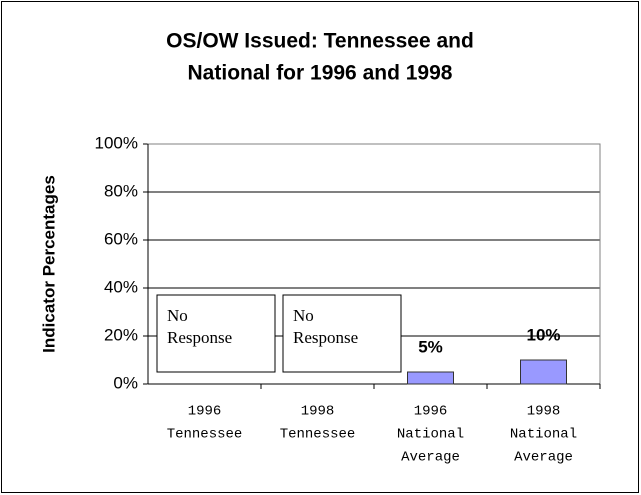 Image resolution: width=641 pixels, height=495 pixels. What do you see at coordinates (121, 238) in the screenshot?
I see `y-tick-label: 60%` at bounding box center [121, 238].